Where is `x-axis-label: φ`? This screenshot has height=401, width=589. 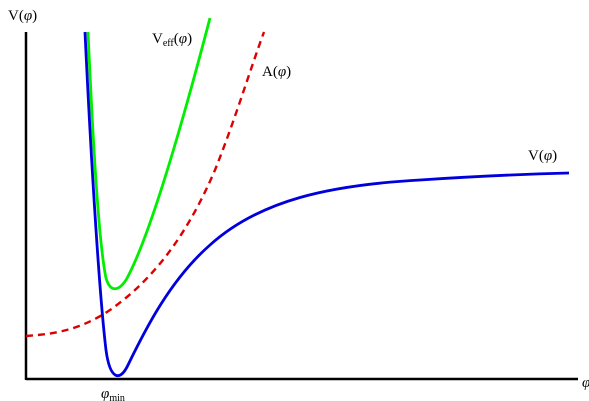
x-axis-label: φ is located at coordinates (585, 383).